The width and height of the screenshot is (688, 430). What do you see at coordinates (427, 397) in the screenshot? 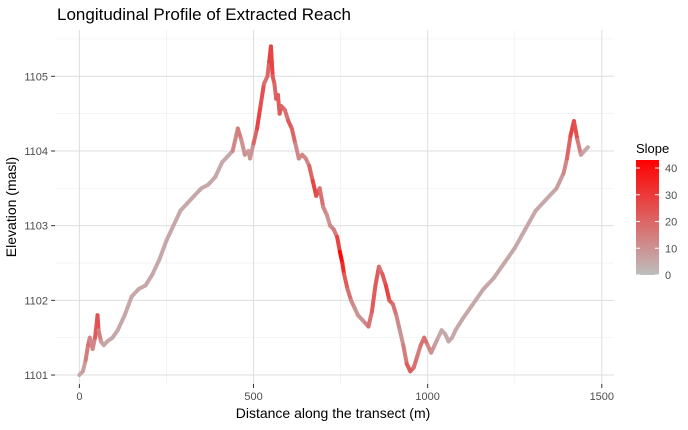
I see `x-tick-label: 1000` at bounding box center [427, 397].